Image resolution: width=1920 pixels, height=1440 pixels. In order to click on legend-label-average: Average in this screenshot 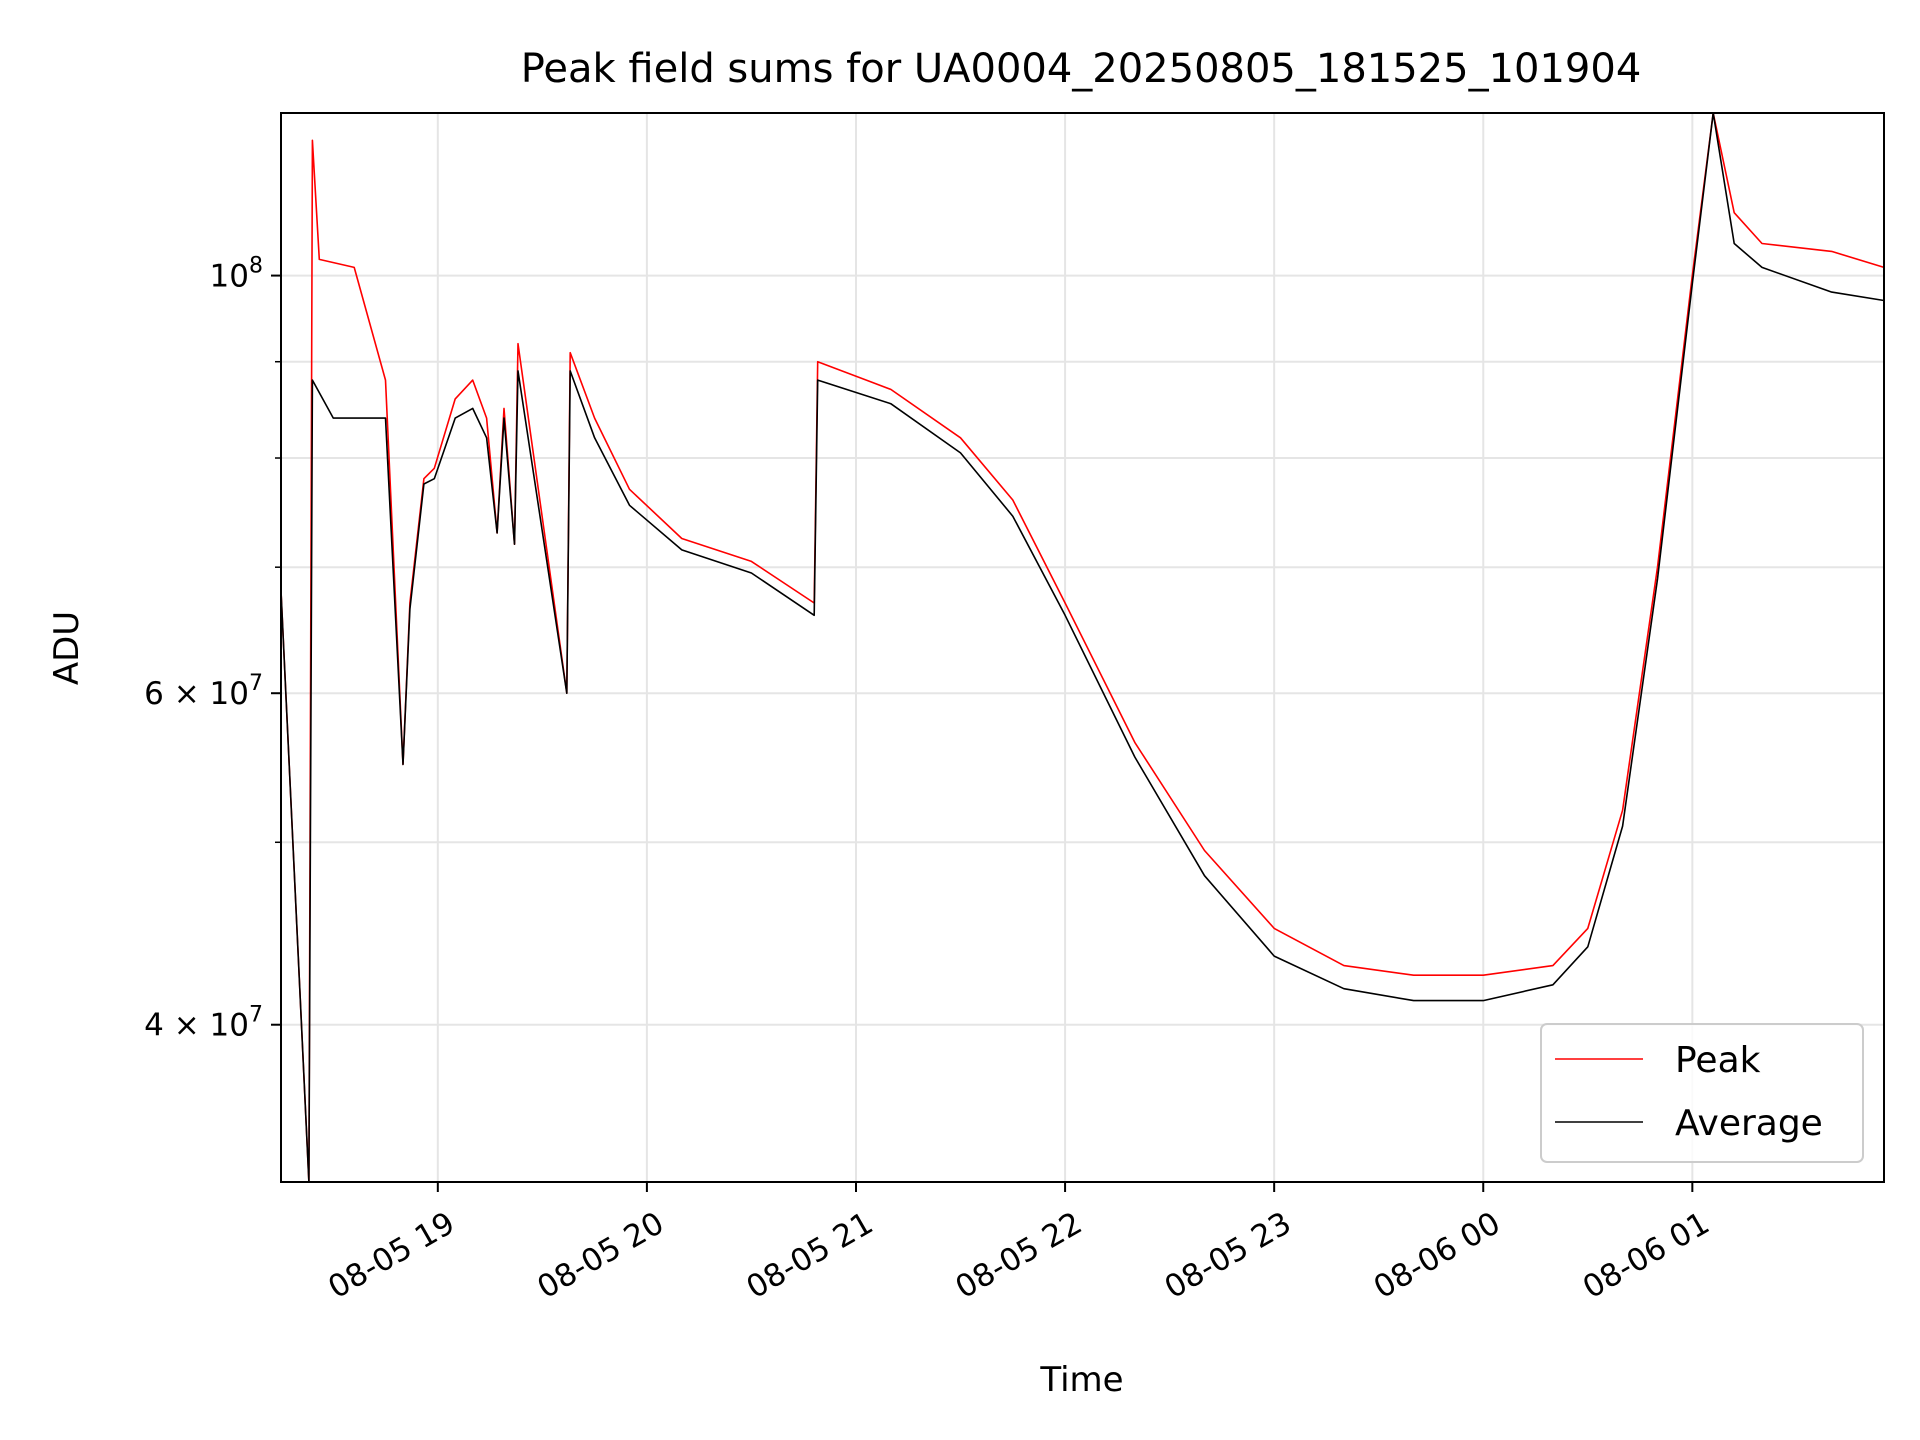, I will do `click(1749, 1123)`.